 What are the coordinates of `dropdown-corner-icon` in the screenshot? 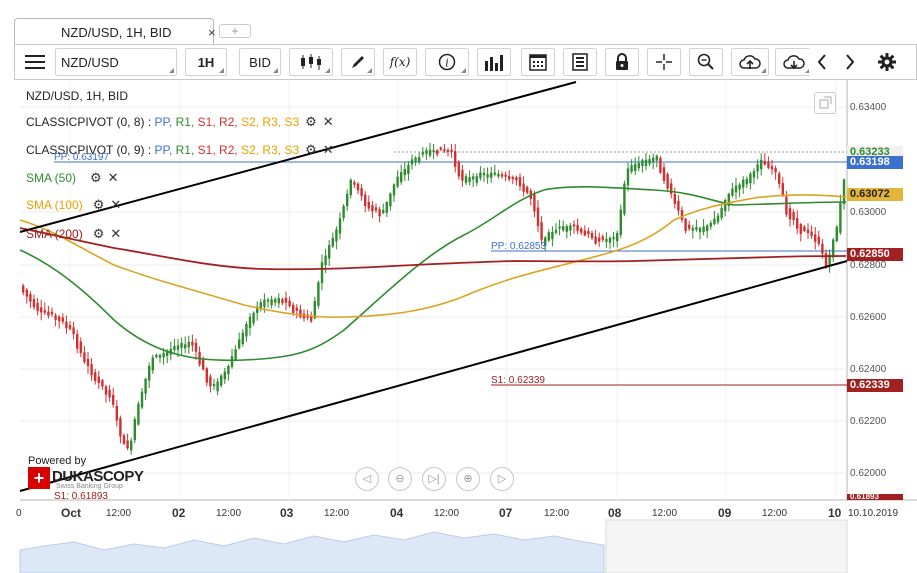 It's located at (221, 70).